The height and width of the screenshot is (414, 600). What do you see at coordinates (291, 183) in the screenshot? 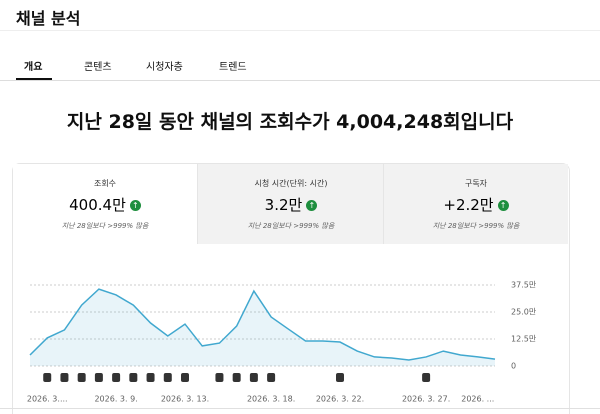
I see `metric-label: 시청 시간(단위: 시간)` at bounding box center [291, 183].